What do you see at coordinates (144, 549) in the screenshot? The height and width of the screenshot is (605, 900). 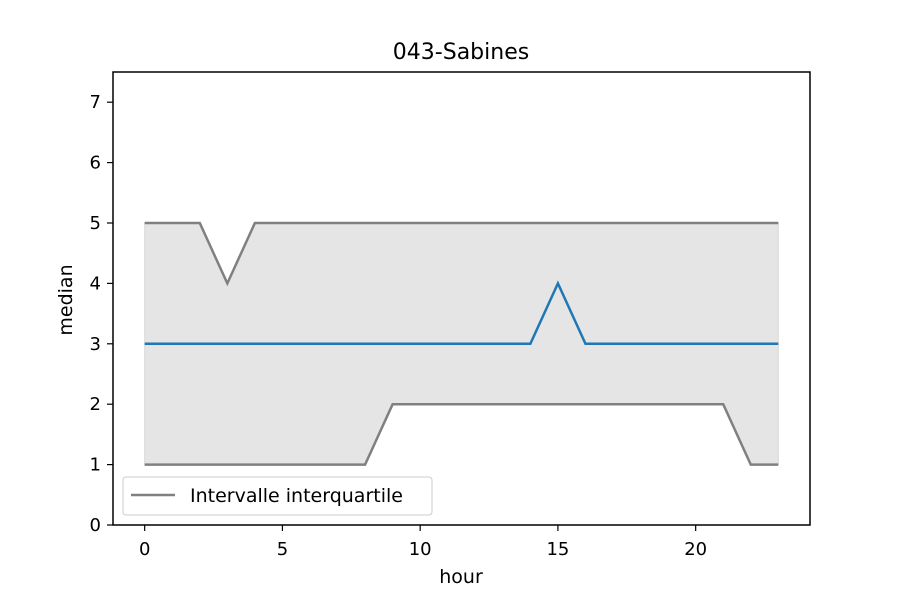 I see `x-tick-label: 0` at bounding box center [144, 549].